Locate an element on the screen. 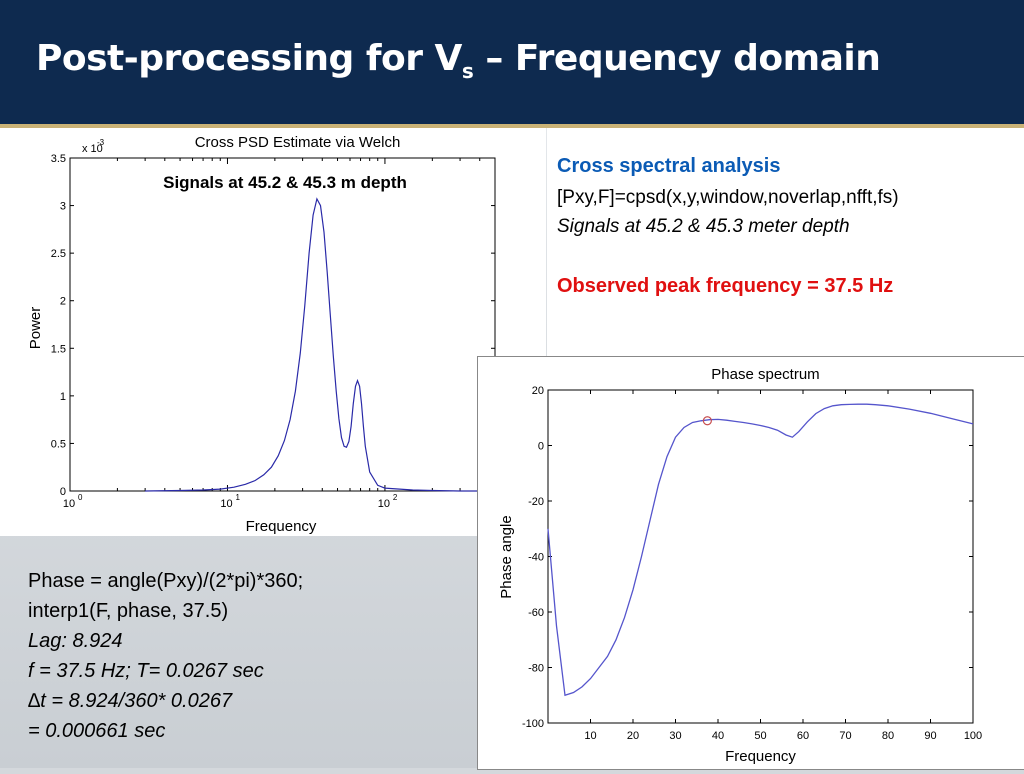 This screenshot has height=774, width=1024. phase-xlabel: Frequency is located at coordinates (760, 756).